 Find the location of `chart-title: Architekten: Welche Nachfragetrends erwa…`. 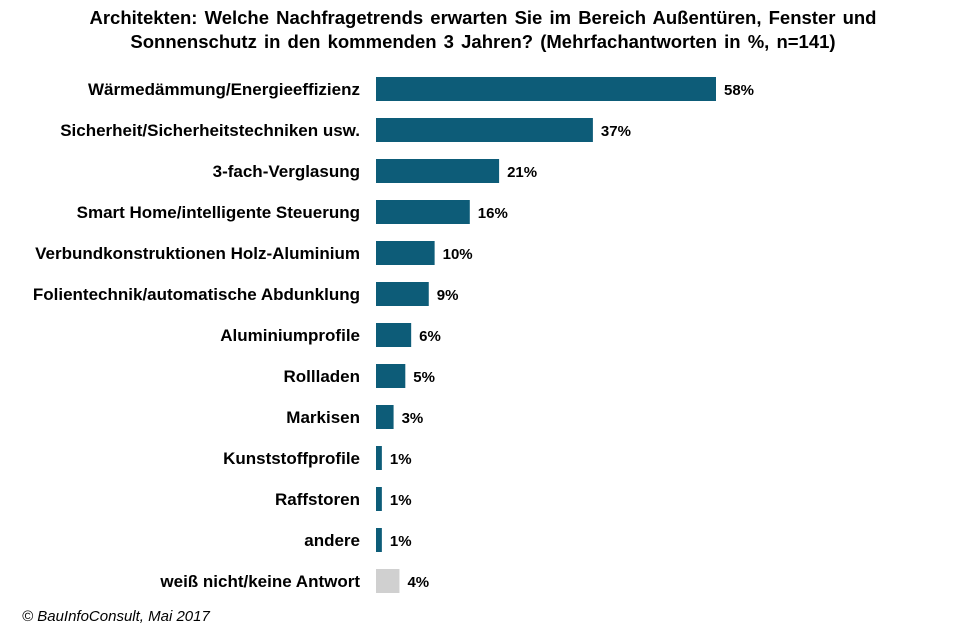

chart-title: Architekten: Welche Nachfragetrends erwa… is located at coordinates (483, 30).